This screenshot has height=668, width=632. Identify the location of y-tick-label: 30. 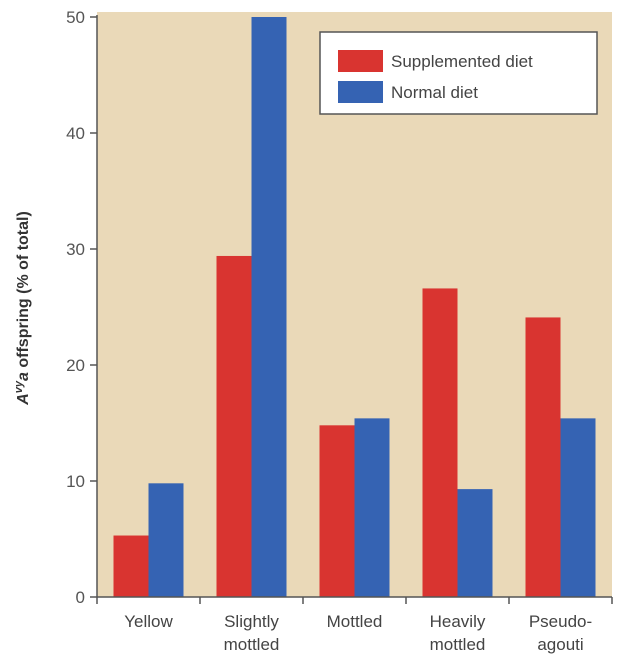
(75, 249).